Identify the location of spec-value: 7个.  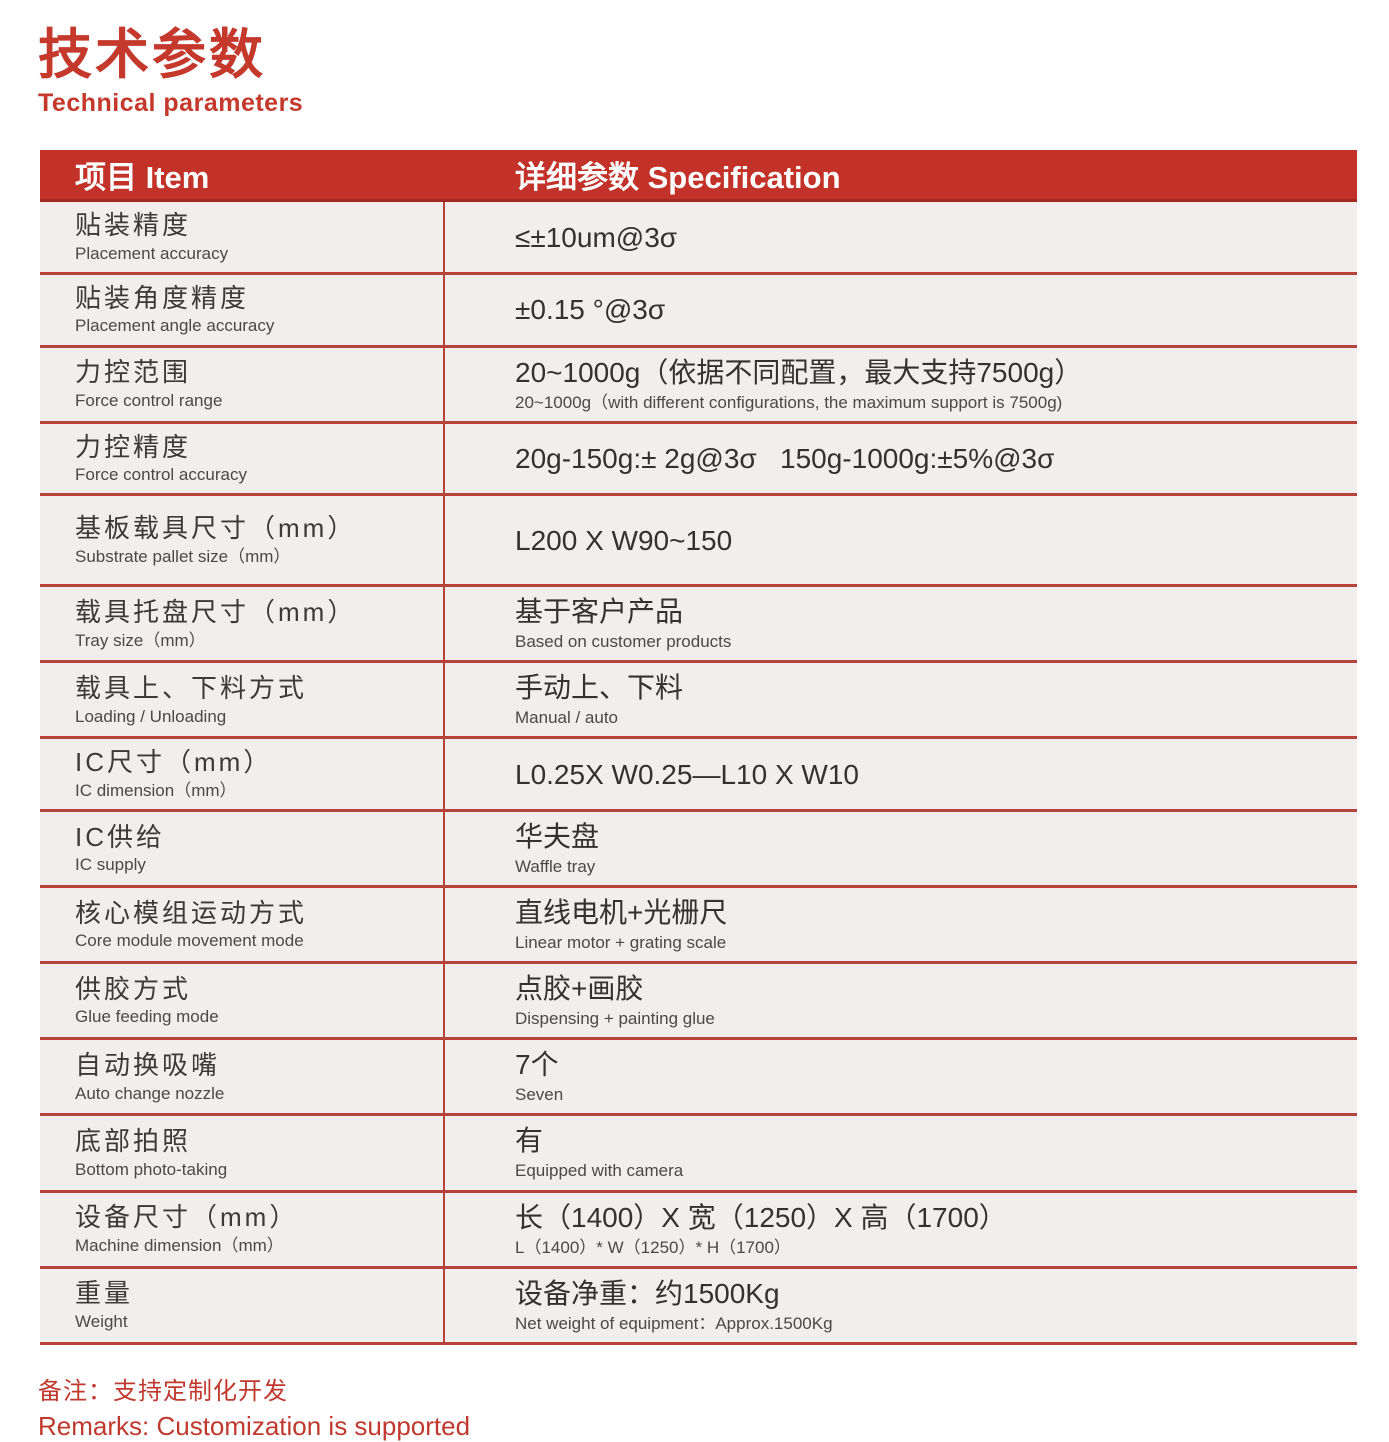
(537, 1065).